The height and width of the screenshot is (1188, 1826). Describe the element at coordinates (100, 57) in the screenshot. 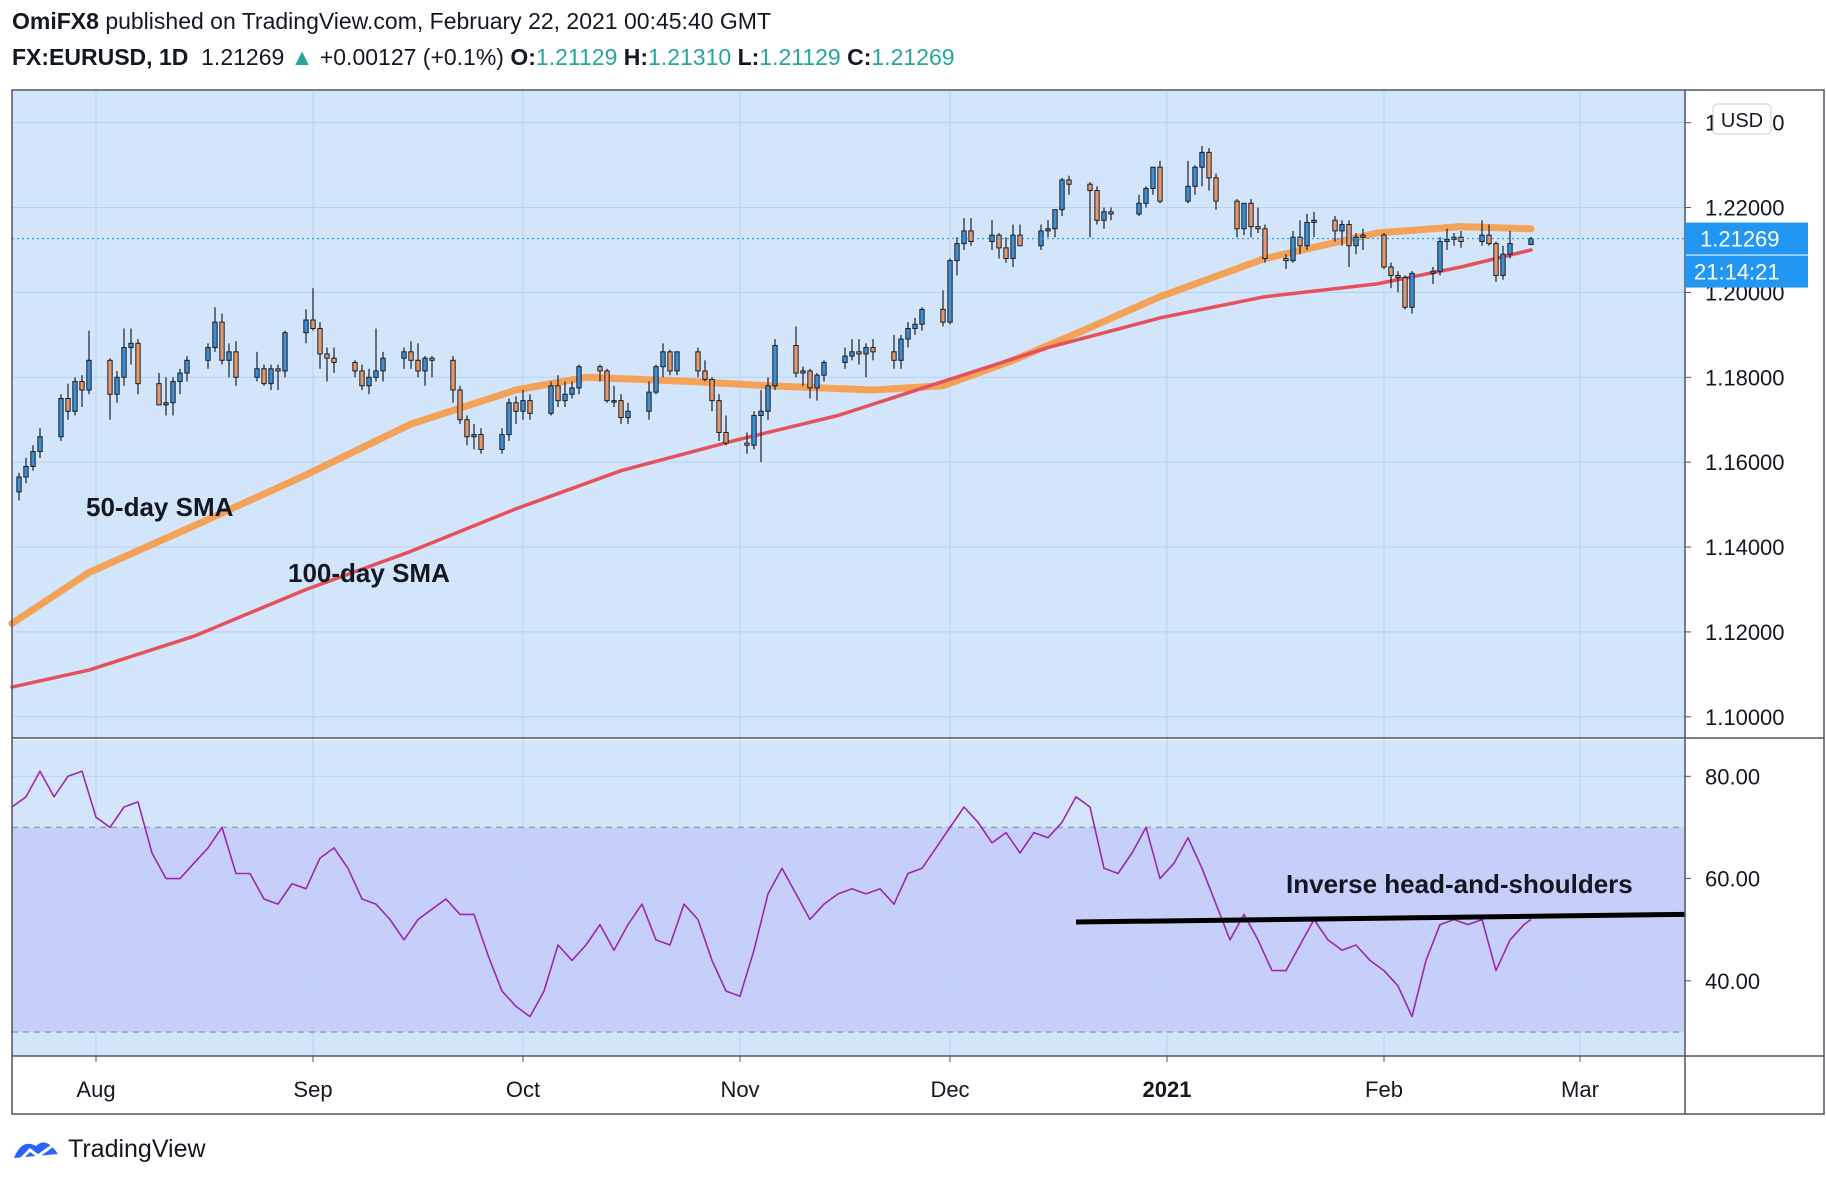

I see `symbol-label: FX:EURUSD, 1D` at that location.